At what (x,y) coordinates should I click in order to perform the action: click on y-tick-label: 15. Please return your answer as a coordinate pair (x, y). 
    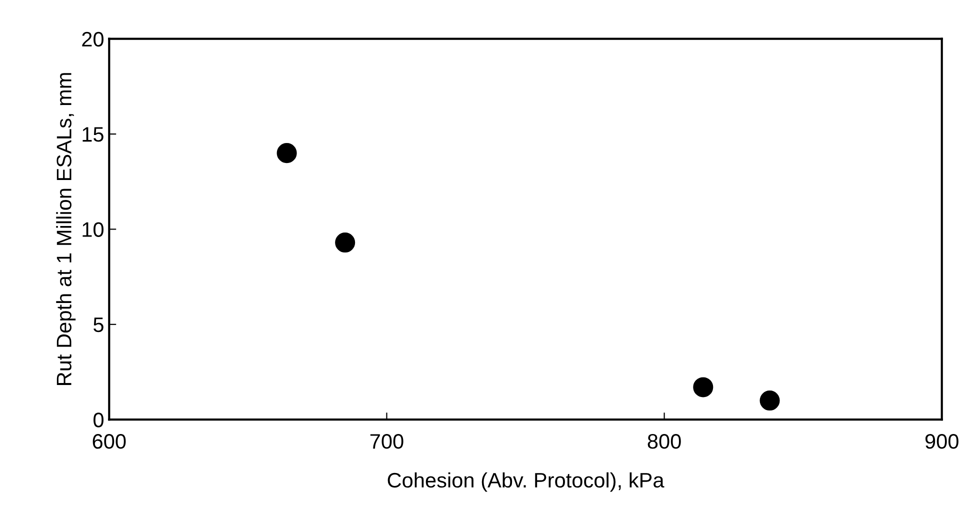
    Looking at the image, I should click on (93, 134).